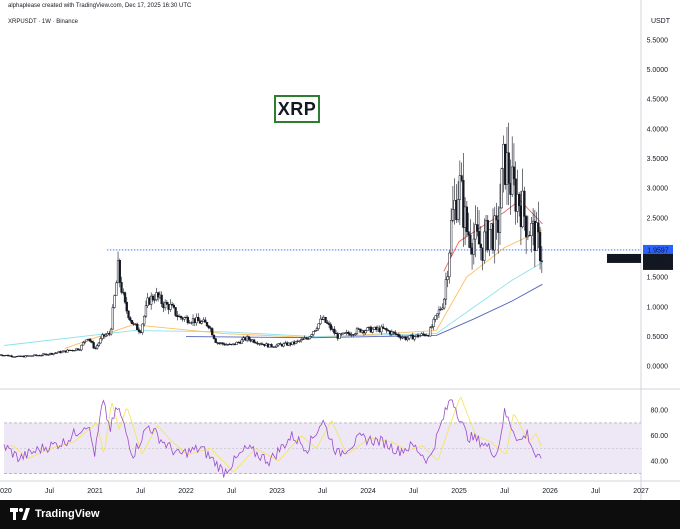 The image size is (680, 529). I want to click on rsi-line, so click(272, 438).